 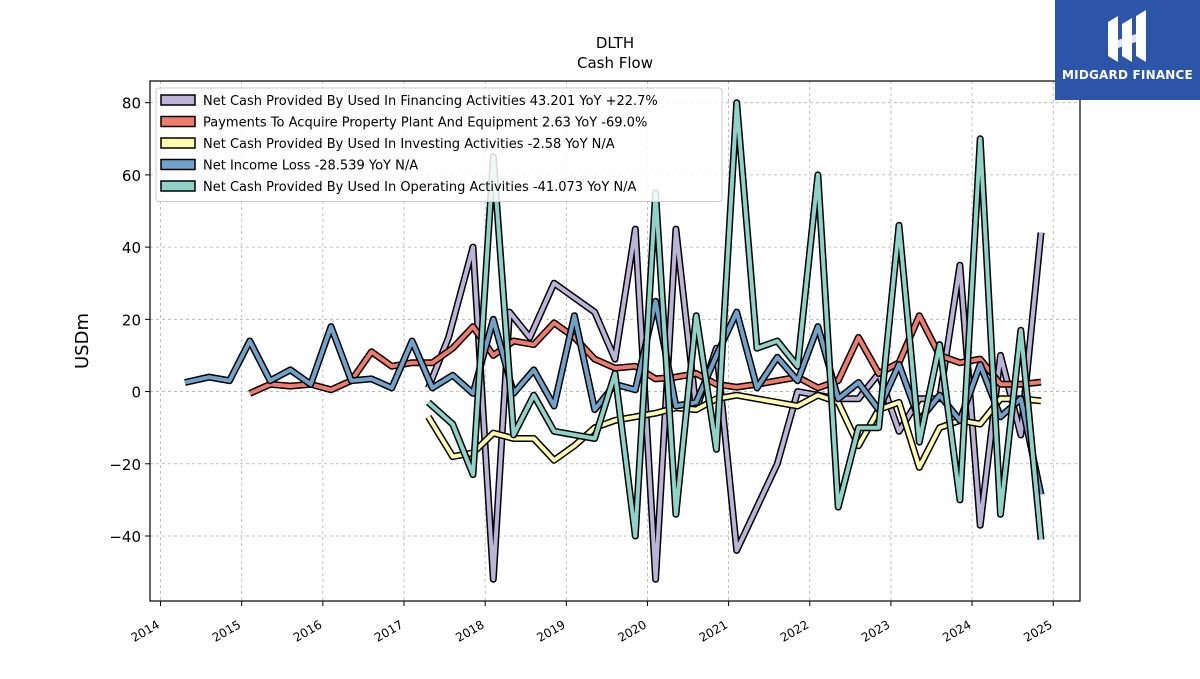 I want to click on x-tick-label: 2019, so click(x=550, y=630).